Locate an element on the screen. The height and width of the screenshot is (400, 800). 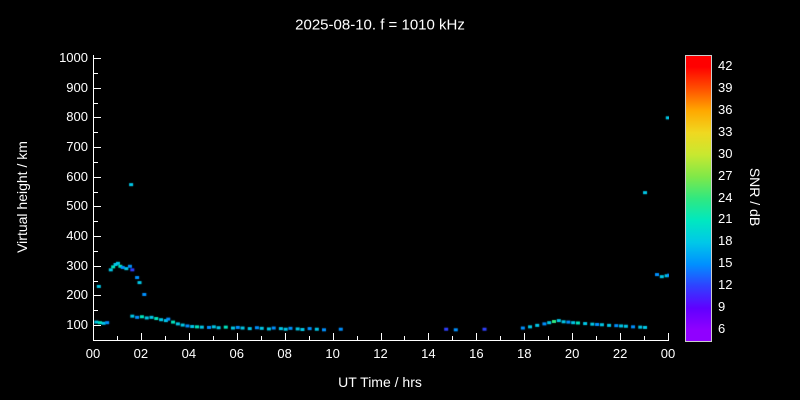
x-tick-label: 02 is located at coordinates (141, 353).